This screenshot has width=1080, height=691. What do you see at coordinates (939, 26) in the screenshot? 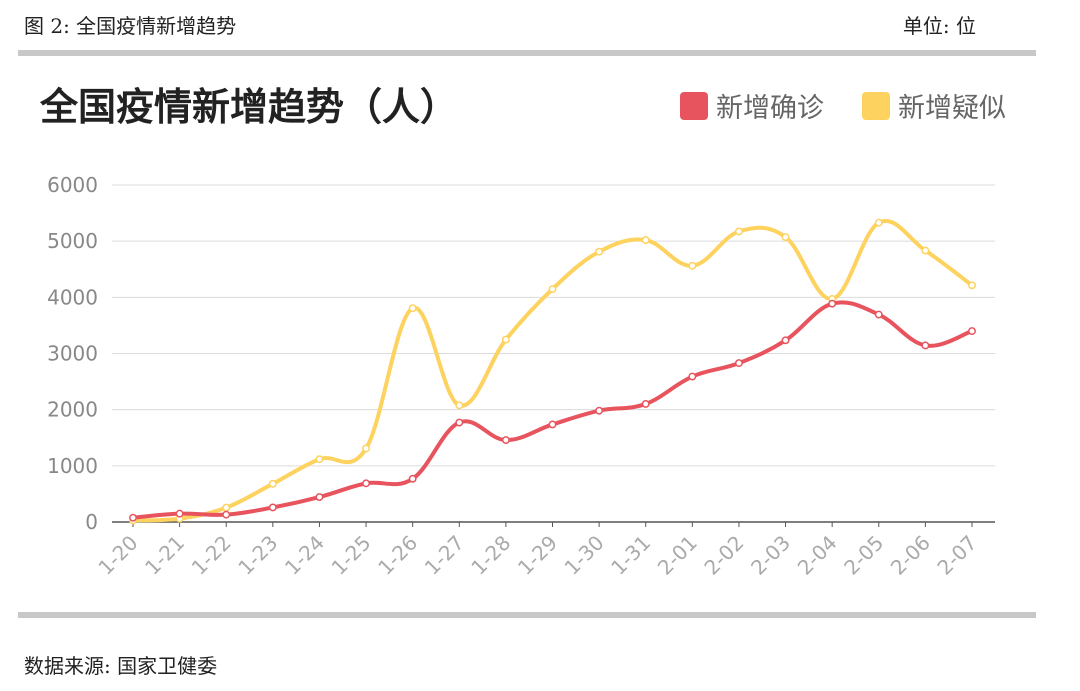
I see `unit-label: 单位: 位` at bounding box center [939, 26].